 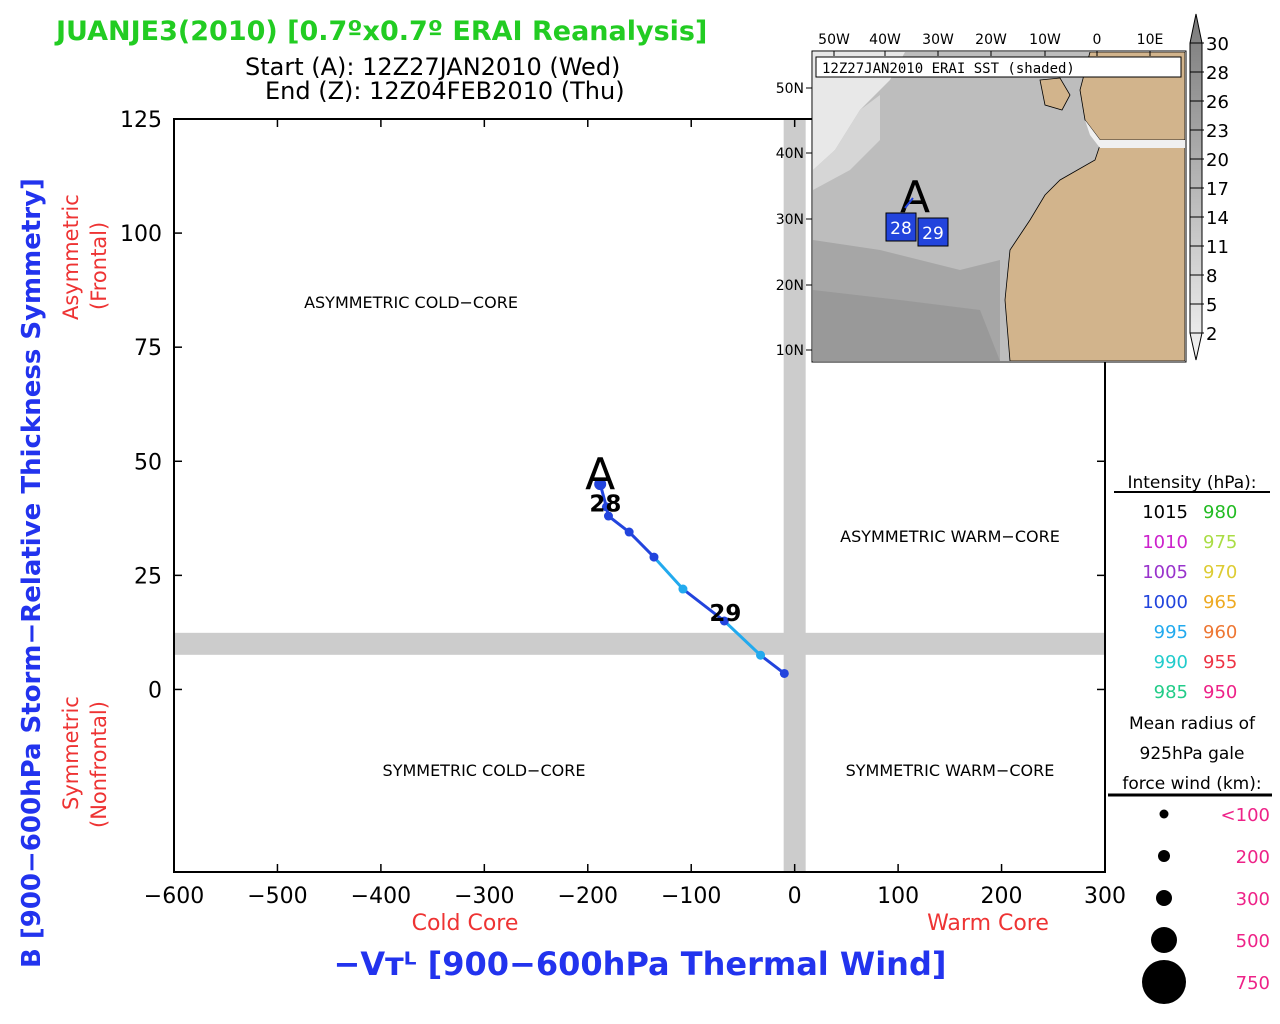 What do you see at coordinates (1097, 40) in the screenshot?
I see `inset-lon-label: 0` at bounding box center [1097, 40].